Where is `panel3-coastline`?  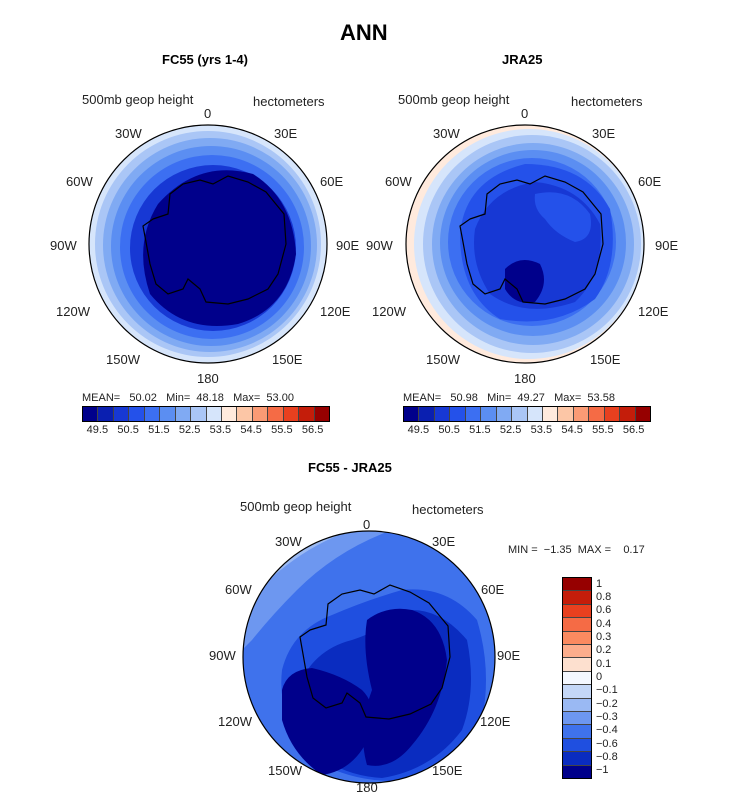 panel3-coastline is located at coordinates (375, 652).